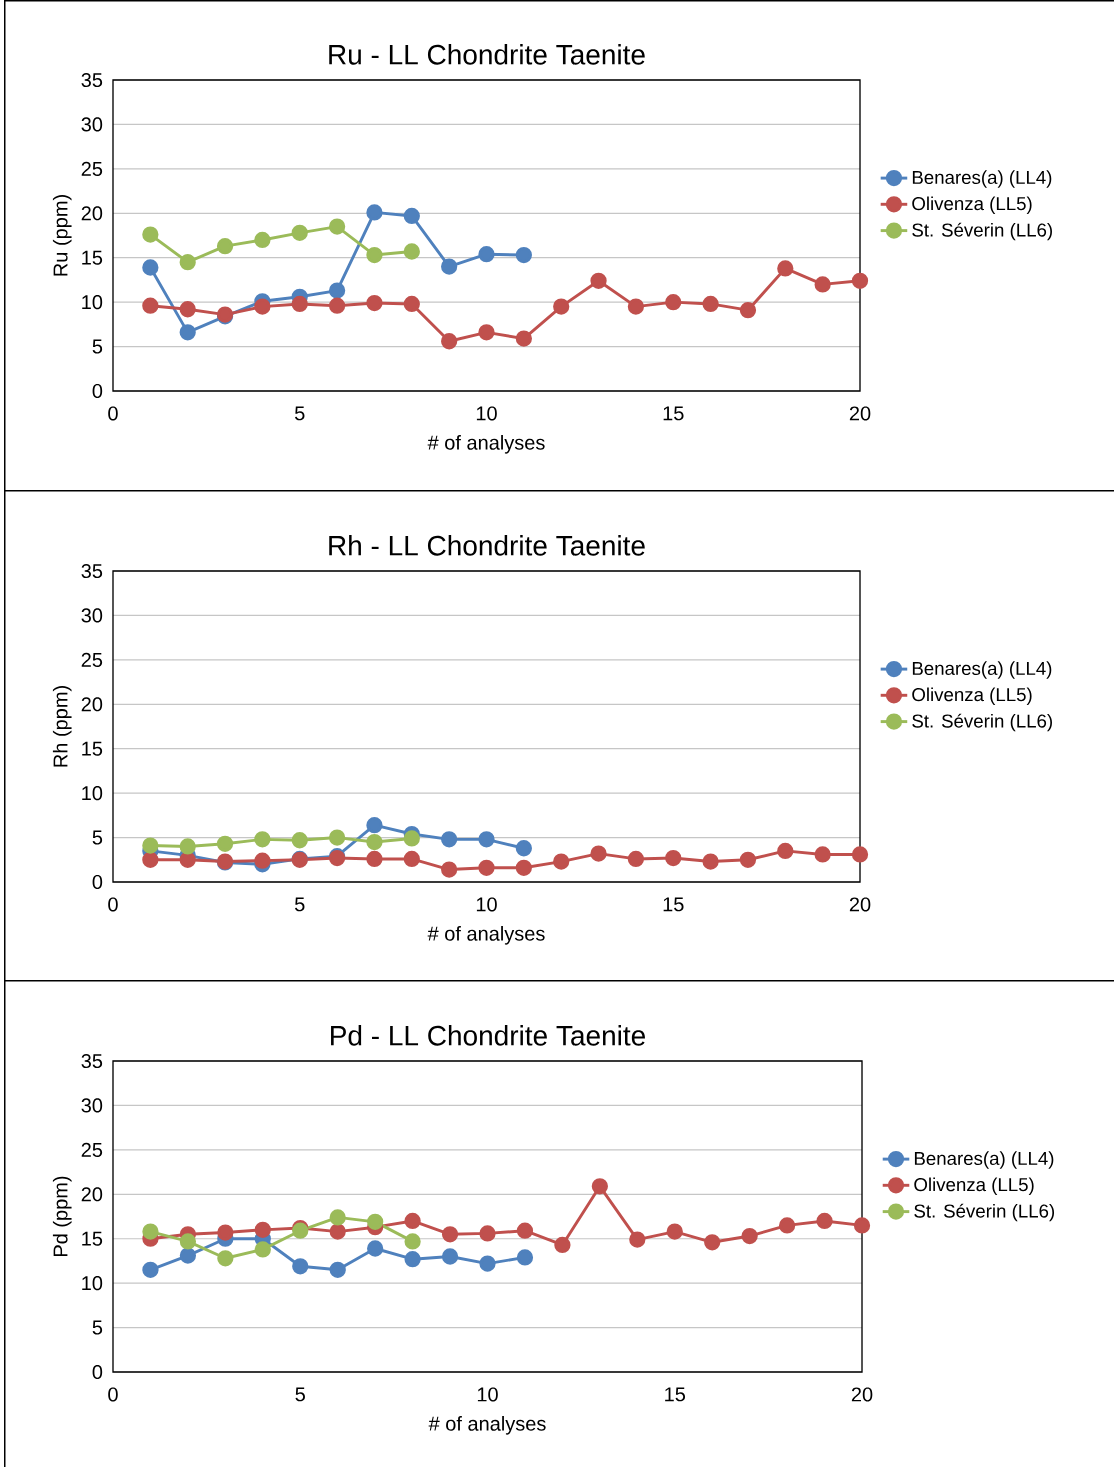 The image size is (1114, 1467). Describe the element at coordinates (62, 726) in the screenshot. I see `y-axis-title: Rh (ppm)` at that location.